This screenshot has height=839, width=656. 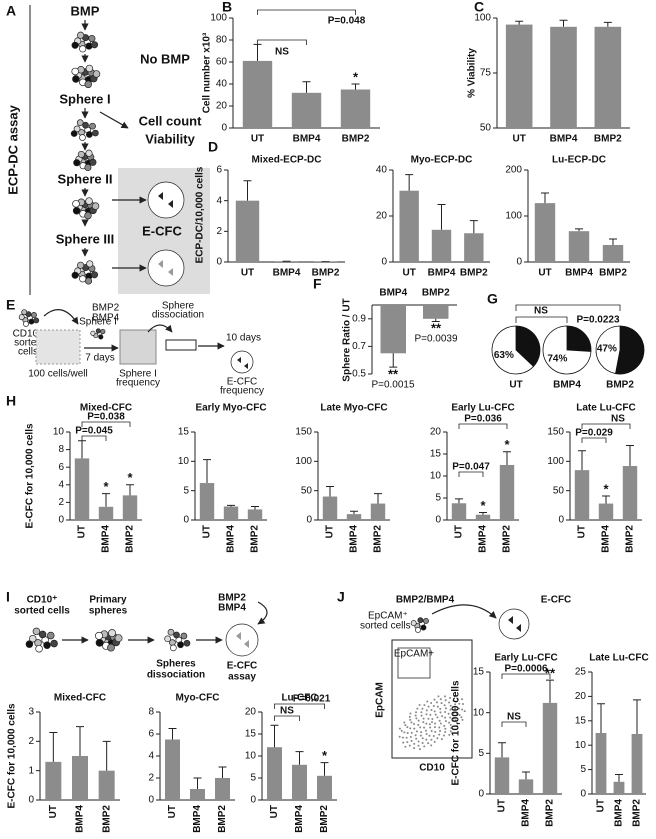 What do you see at coordinates (567, 385) in the screenshot?
I see `pie-title: BMP4` at bounding box center [567, 385].